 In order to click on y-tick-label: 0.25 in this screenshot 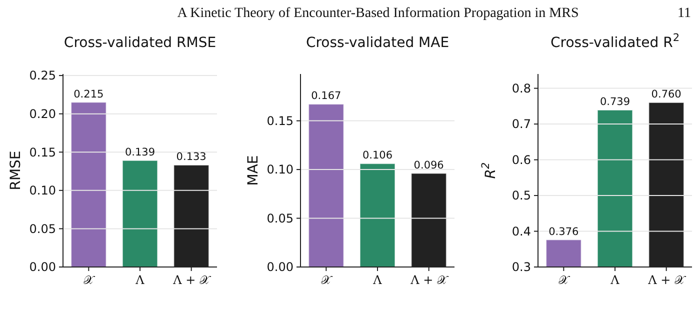, I will do `click(42, 75)`.